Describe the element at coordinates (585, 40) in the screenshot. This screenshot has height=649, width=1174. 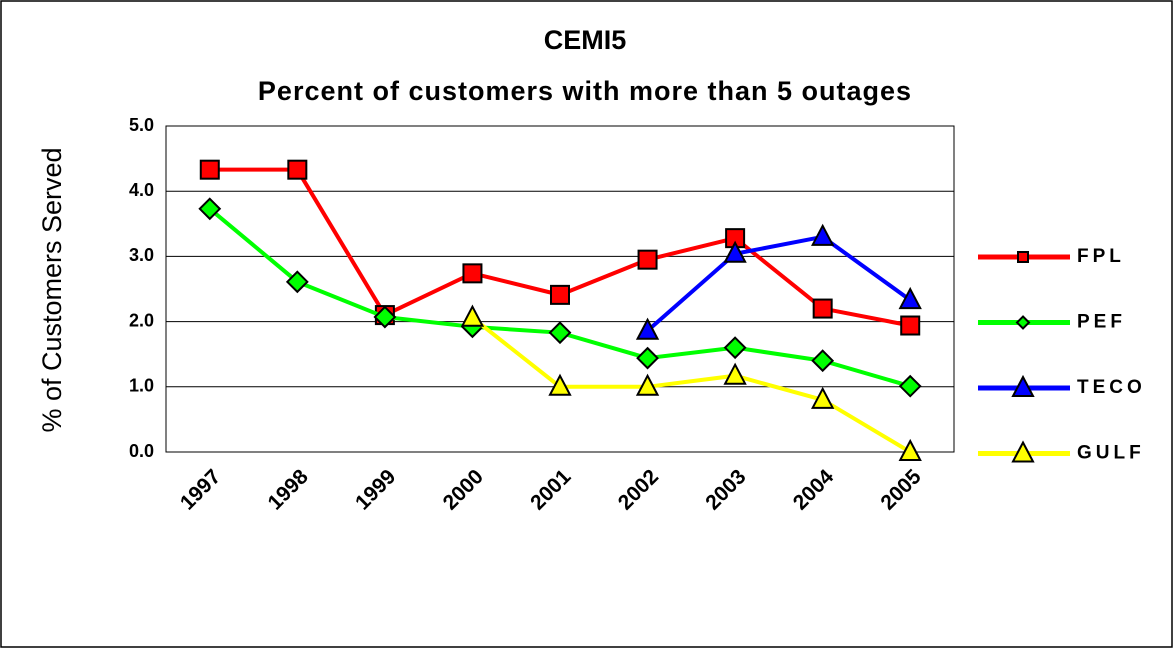
I see `chart-title: CEMI5` at that location.